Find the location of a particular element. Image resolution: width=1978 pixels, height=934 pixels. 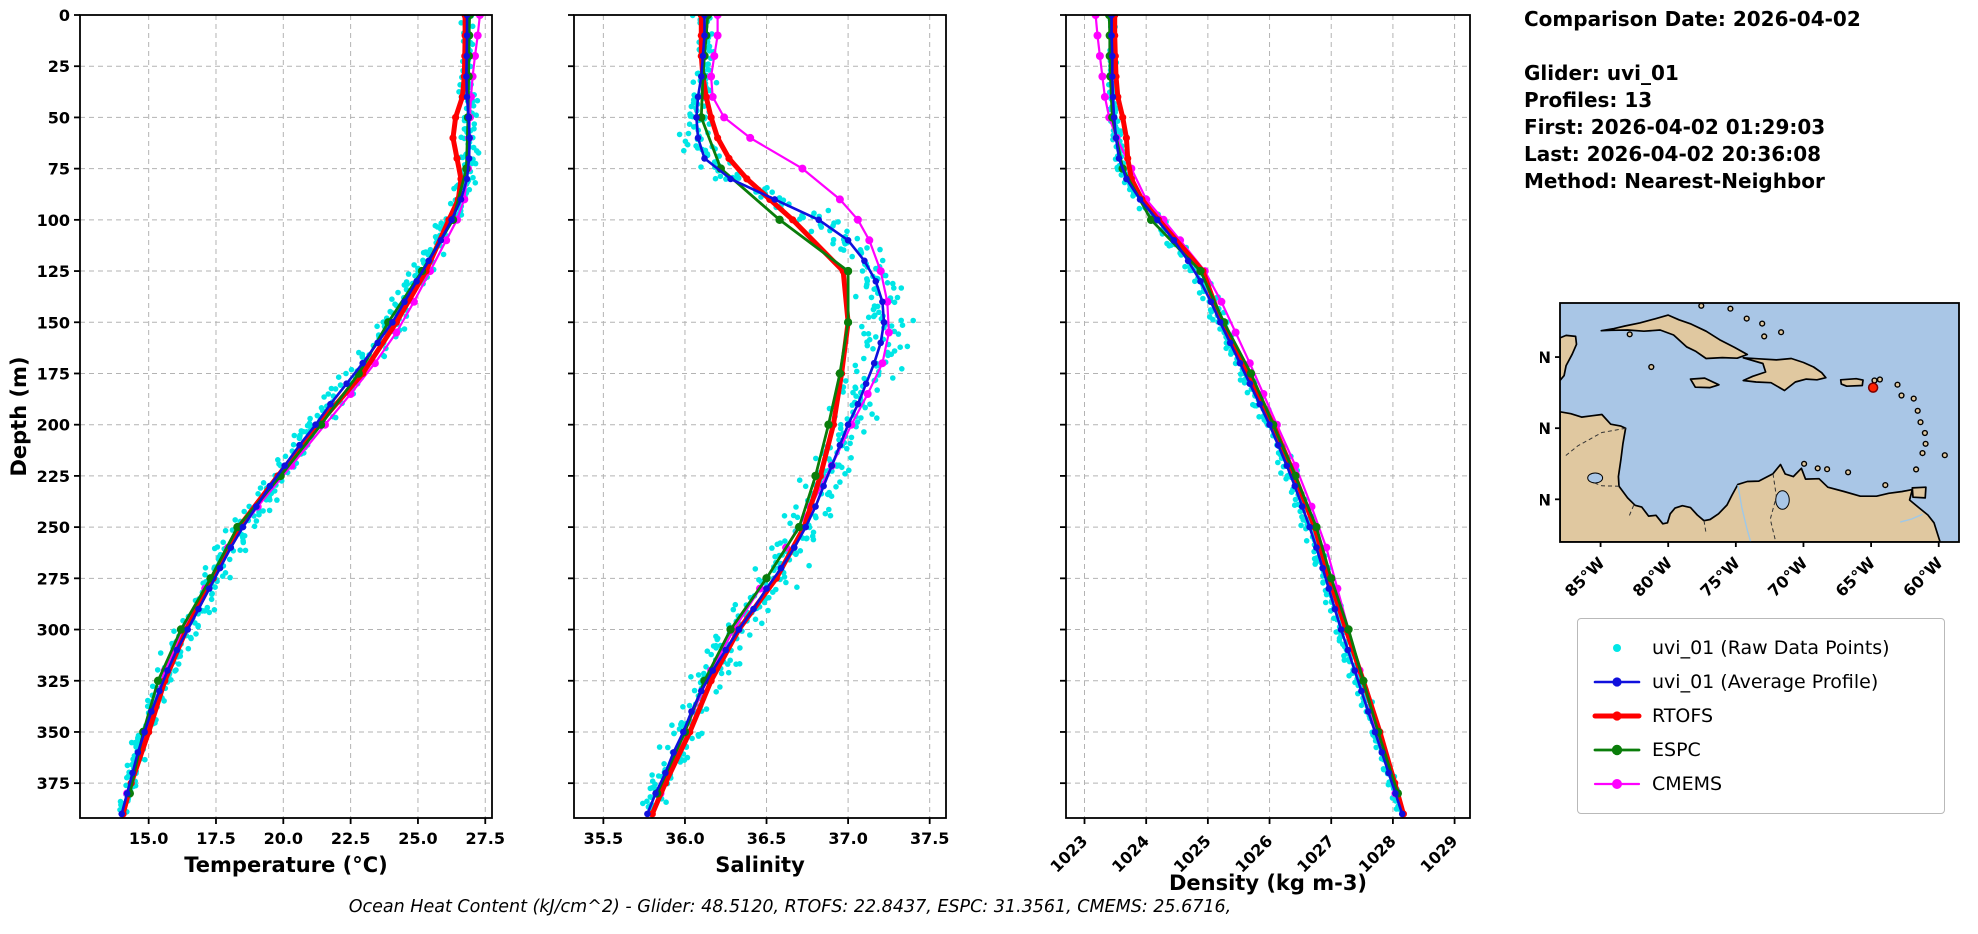

legend-entry-rtofs: RTOFS is located at coordinates (1761, 716).